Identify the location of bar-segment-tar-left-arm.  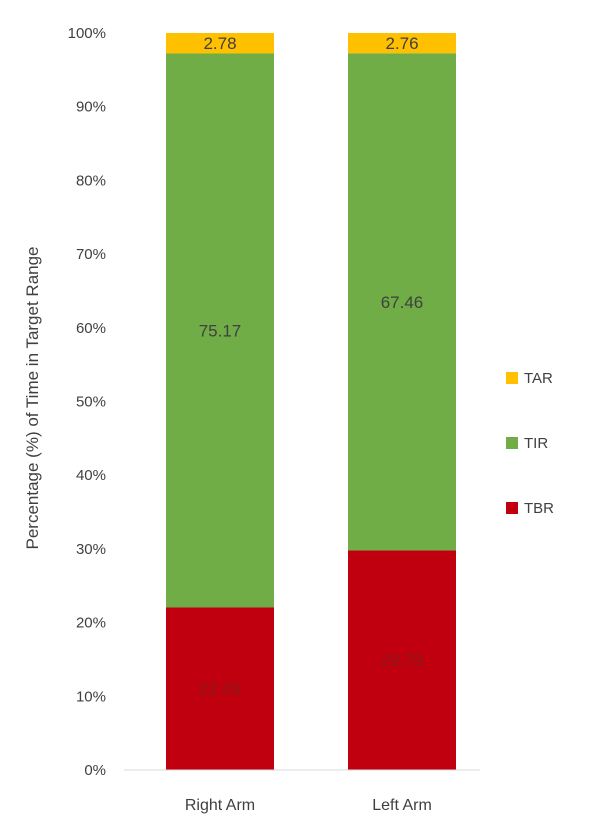
(402, 43).